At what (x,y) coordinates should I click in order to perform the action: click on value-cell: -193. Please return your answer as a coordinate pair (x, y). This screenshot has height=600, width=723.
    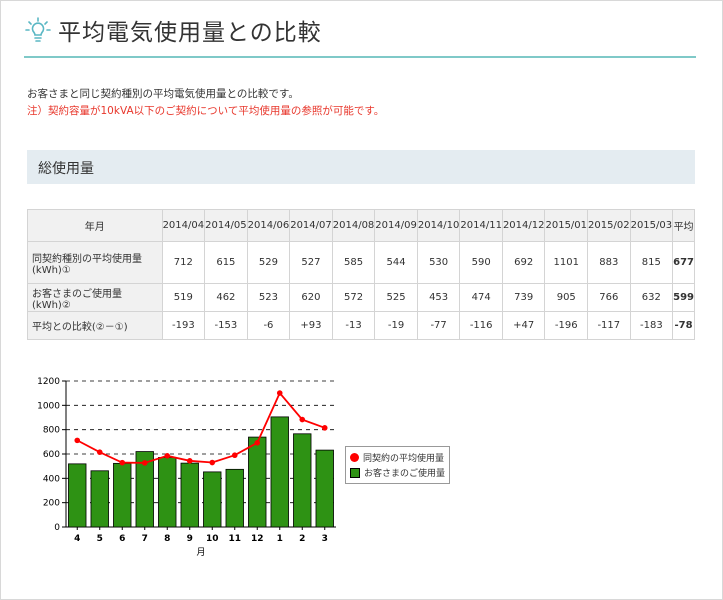
    Looking at the image, I should click on (183, 325).